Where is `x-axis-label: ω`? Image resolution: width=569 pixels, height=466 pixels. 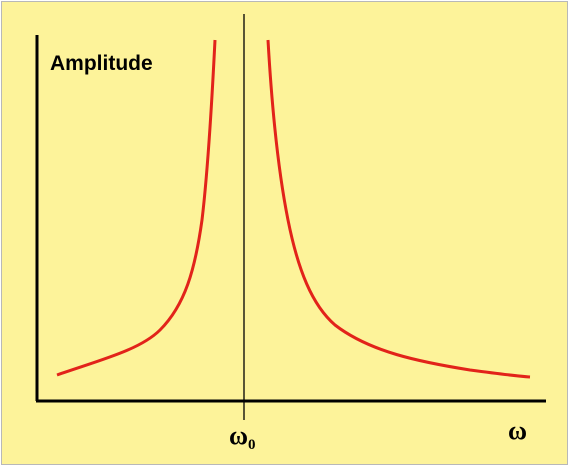
x-axis-label: ω is located at coordinates (517, 430).